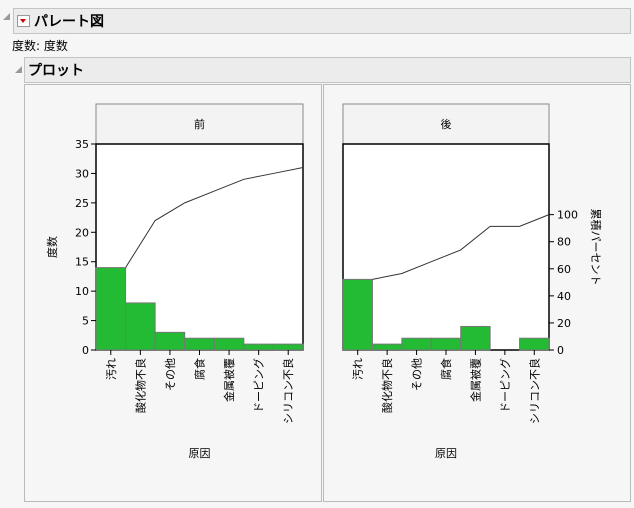 The width and height of the screenshot is (634, 508). What do you see at coordinates (85, 321) in the screenshot?
I see `y-tick-label: 5` at bounding box center [85, 321].